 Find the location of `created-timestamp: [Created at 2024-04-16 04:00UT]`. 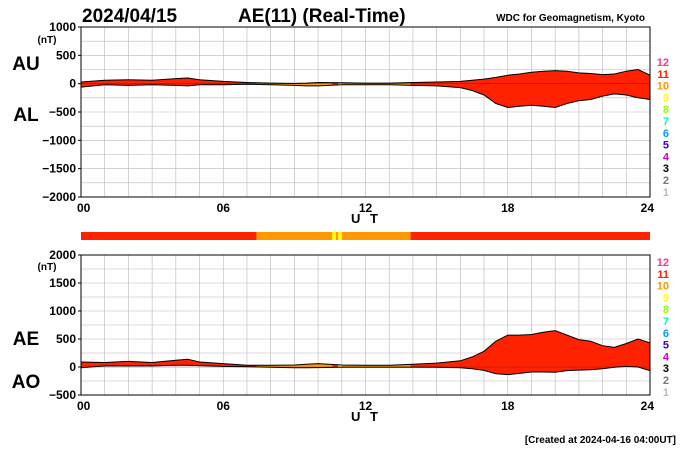

created-timestamp: [Created at 2024-04-16 04:00UT] is located at coordinates (600, 440).